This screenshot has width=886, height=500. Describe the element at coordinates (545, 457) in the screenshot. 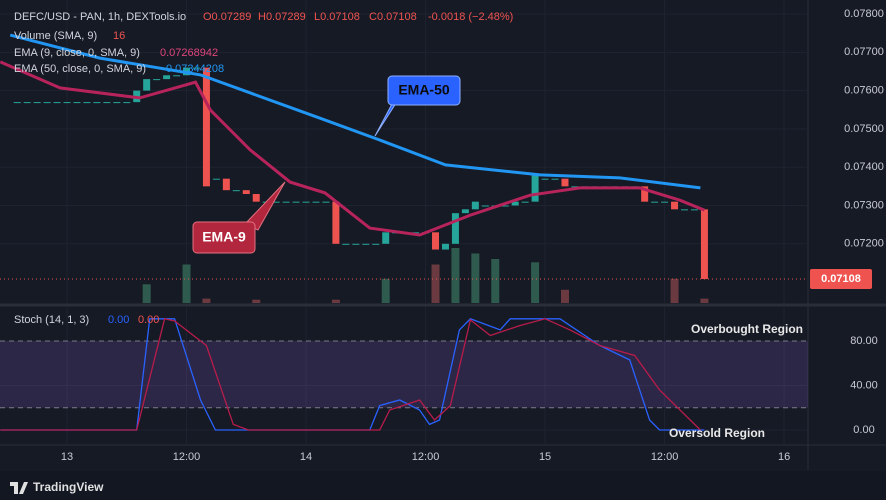

I see `x-tick-label: 15` at that location.